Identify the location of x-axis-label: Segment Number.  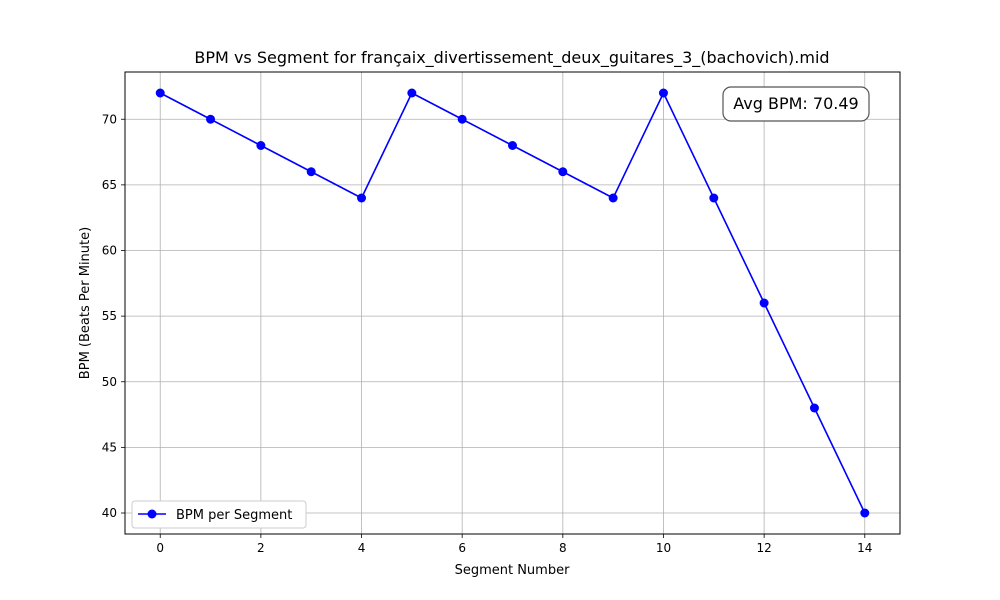
(513, 570).